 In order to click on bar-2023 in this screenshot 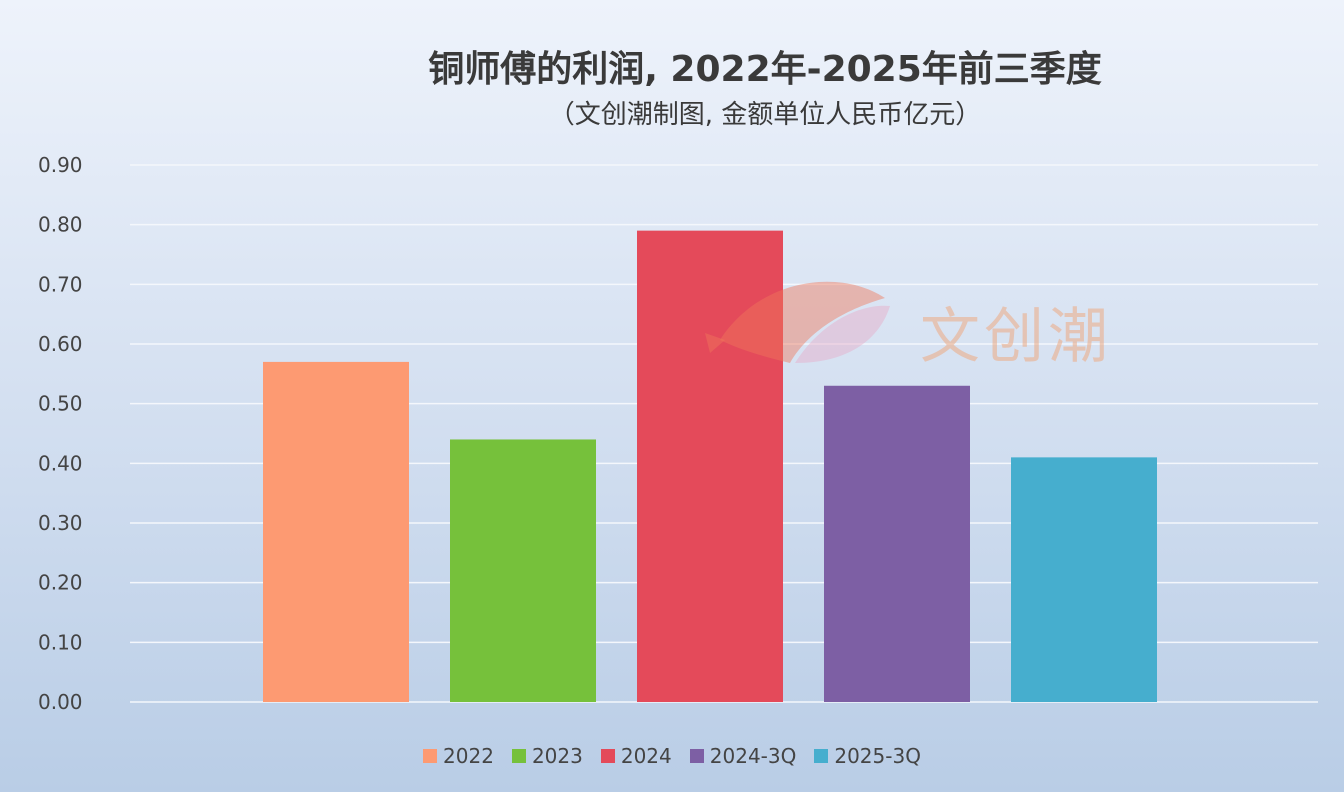, I will do `click(523, 570)`.